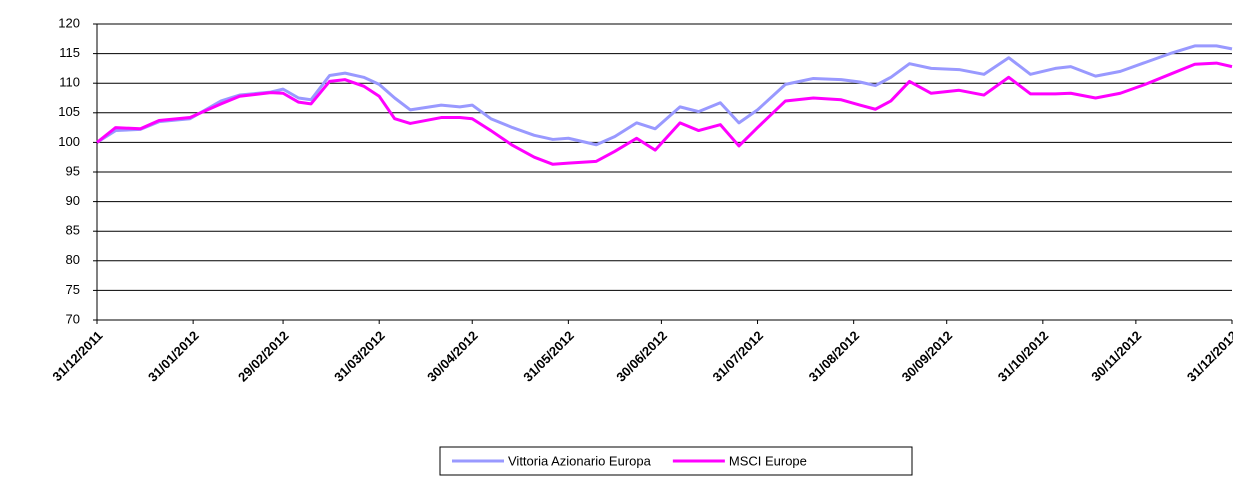 This screenshot has width=1233, height=480. Describe the element at coordinates (69, 141) in the screenshot. I see `y-tick-label: 100` at that location.